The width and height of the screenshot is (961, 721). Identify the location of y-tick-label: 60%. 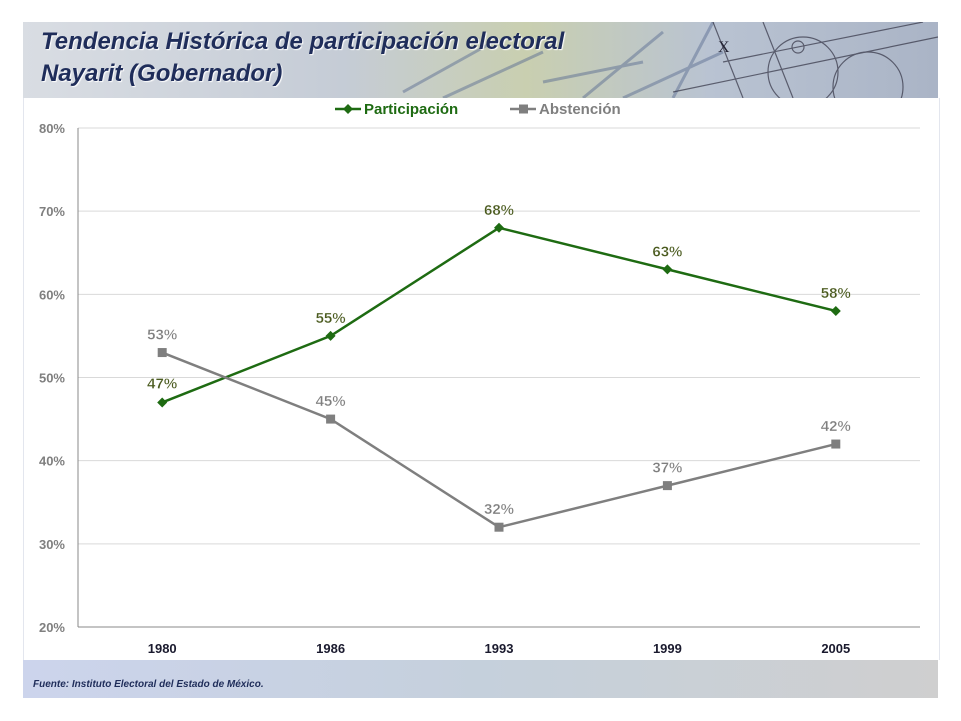
(52, 294).